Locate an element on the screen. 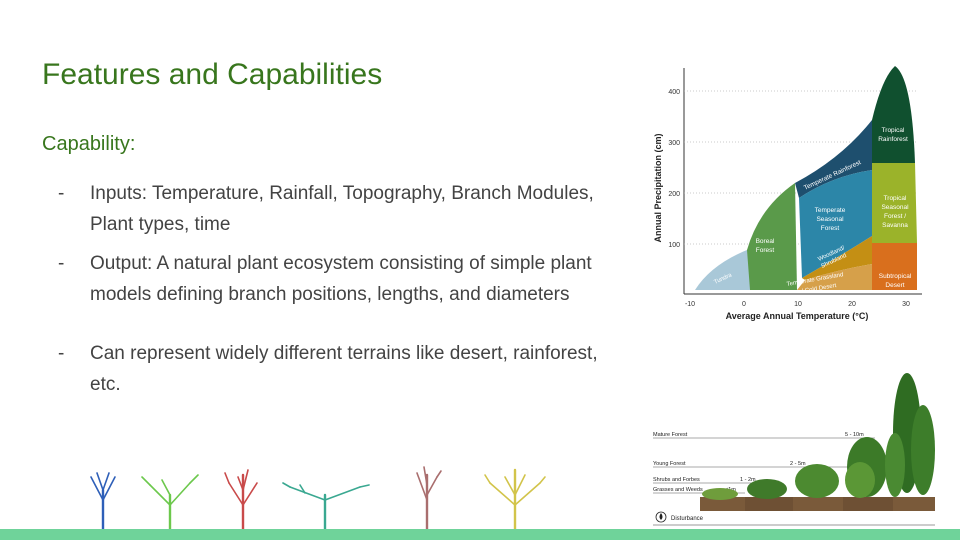 The width and height of the screenshot is (960, 540). boreal-region is located at coordinates (772, 236).